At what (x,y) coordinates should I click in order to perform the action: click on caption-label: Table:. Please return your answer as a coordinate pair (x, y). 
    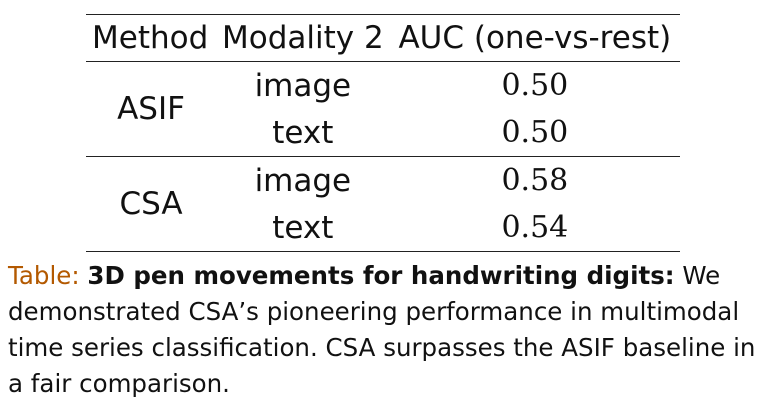
    Looking at the image, I should click on (44, 275).